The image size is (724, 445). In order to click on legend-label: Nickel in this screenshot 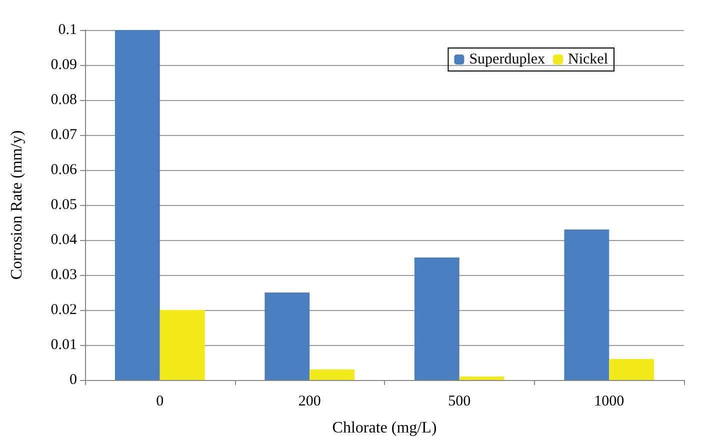, I will do `click(588, 60)`.